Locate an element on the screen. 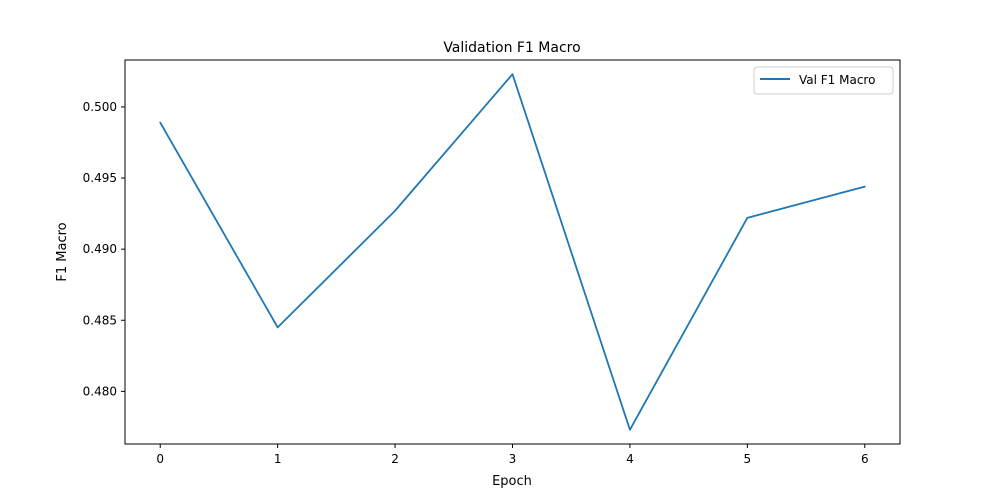 Image resolution: width=1000 pixels, height=500 pixels. legend: Val F1 Macro is located at coordinates (823, 80).